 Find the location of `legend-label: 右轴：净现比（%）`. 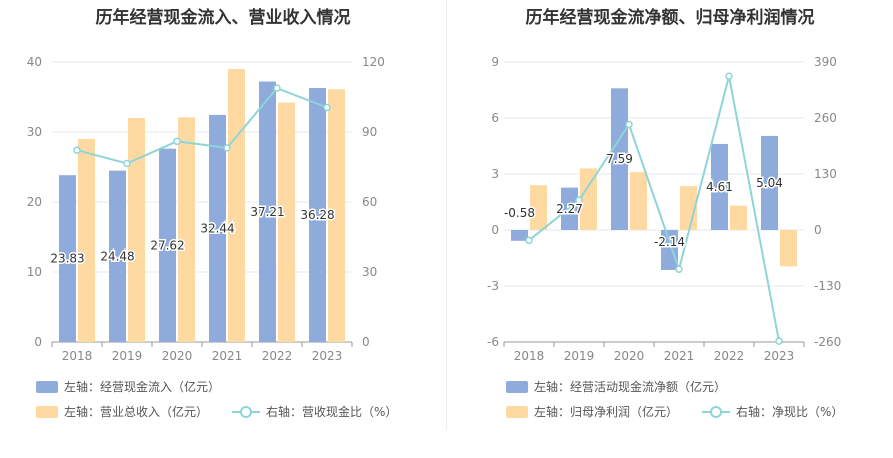

legend-label: 右轴：净现比（%） is located at coordinates (790, 412).